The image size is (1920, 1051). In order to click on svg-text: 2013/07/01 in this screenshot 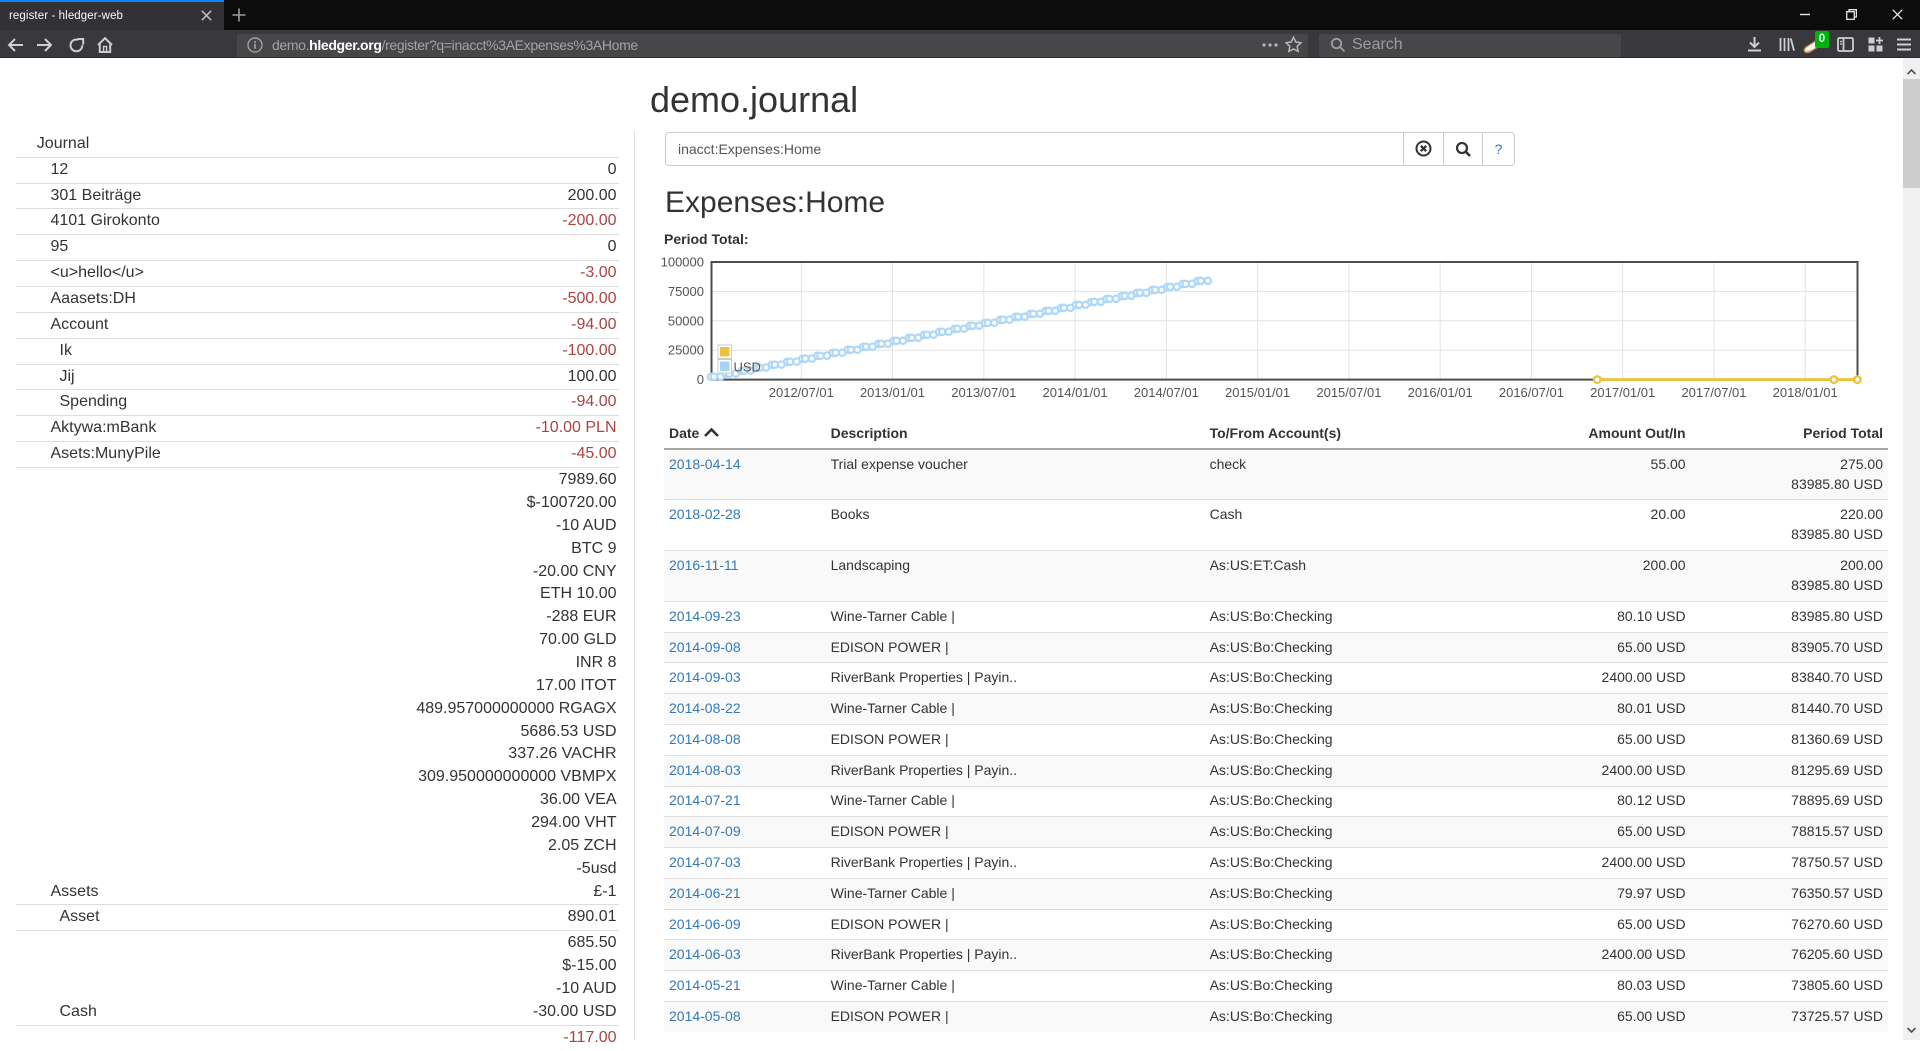, I will do `click(983, 392)`.